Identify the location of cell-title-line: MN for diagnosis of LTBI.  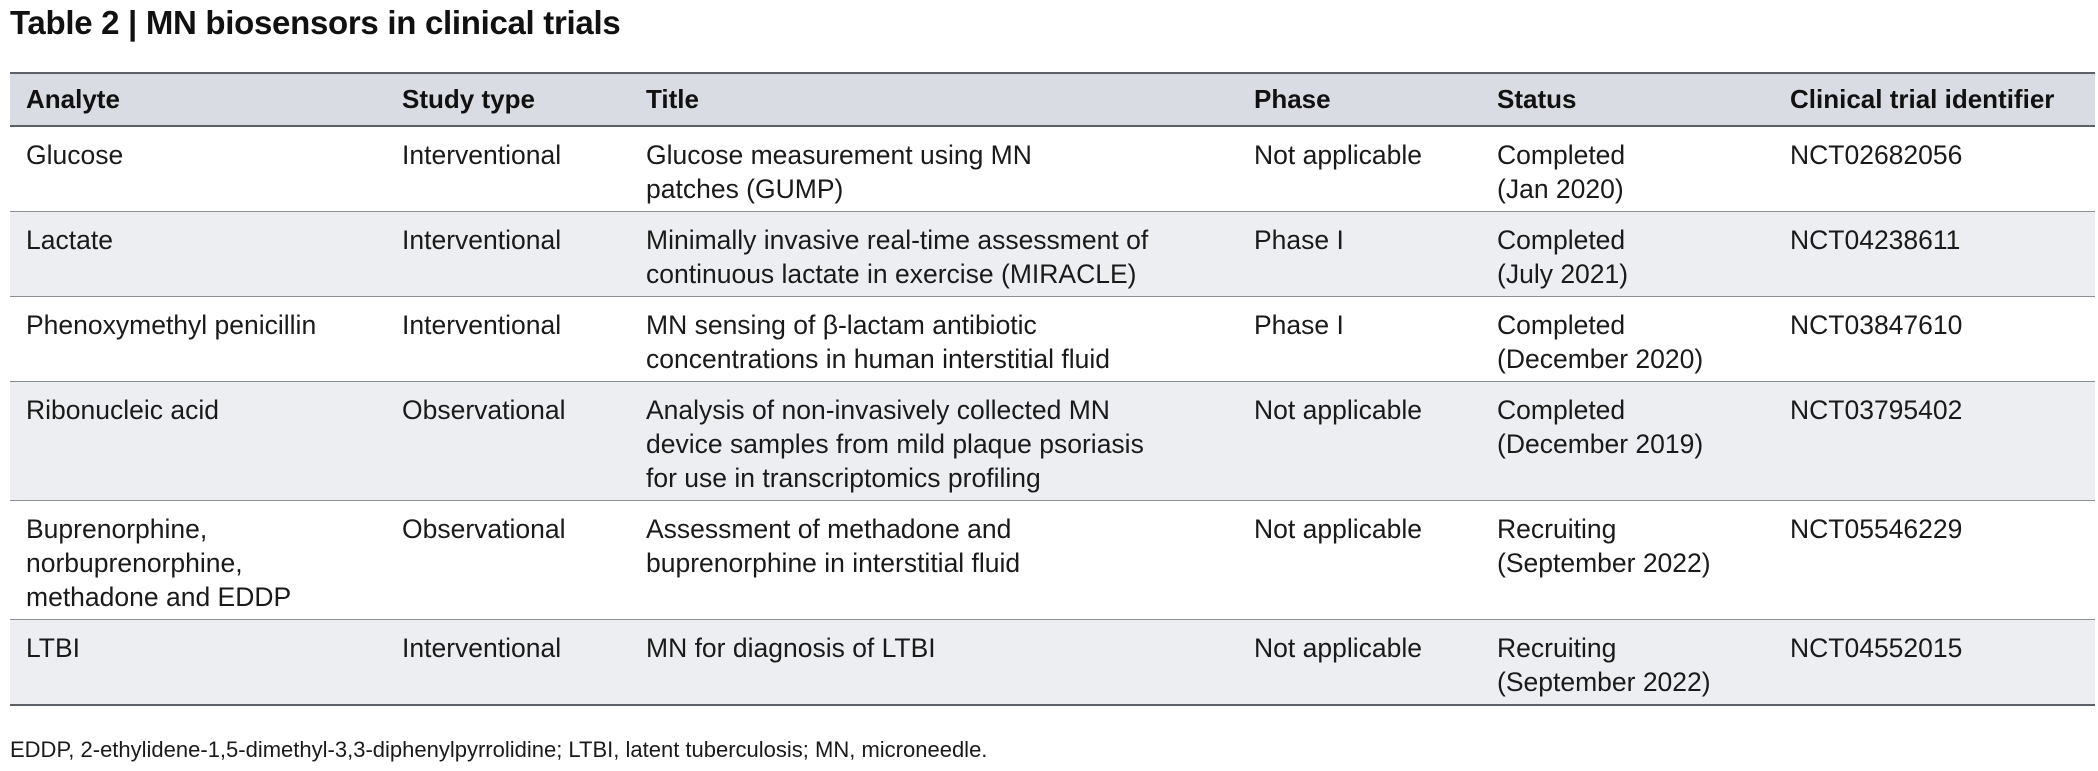
(791, 648).